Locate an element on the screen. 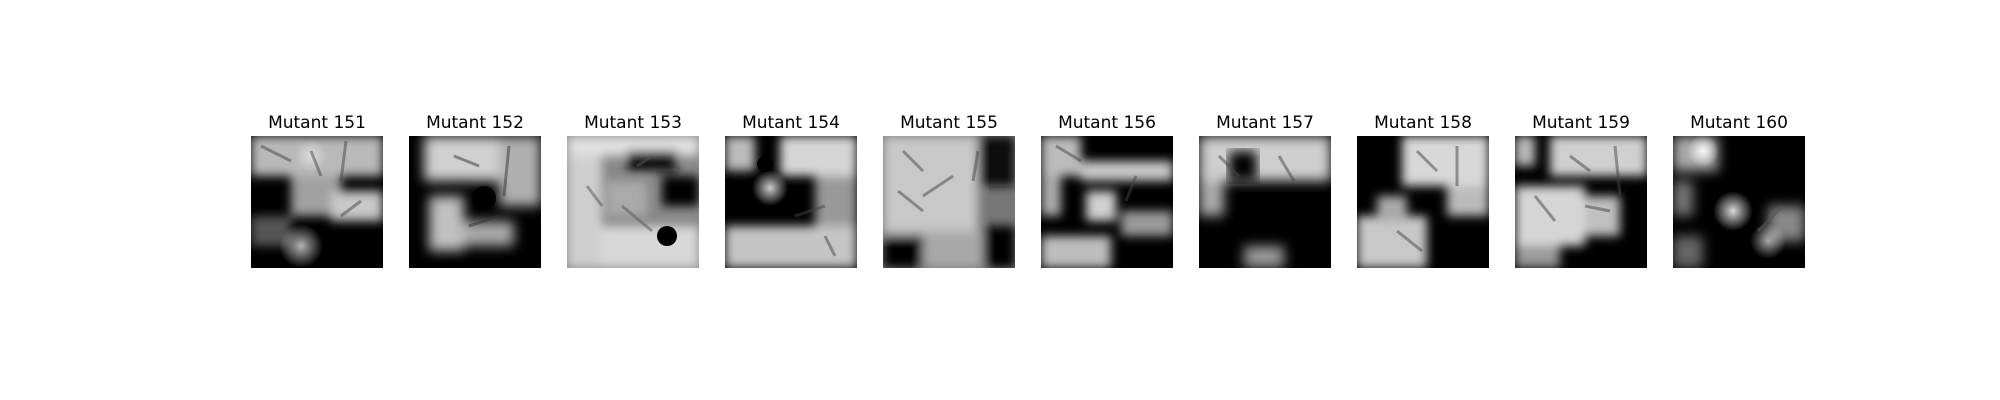 The image size is (2000, 400). panel-title: Mutant 156 is located at coordinates (1107, 123).